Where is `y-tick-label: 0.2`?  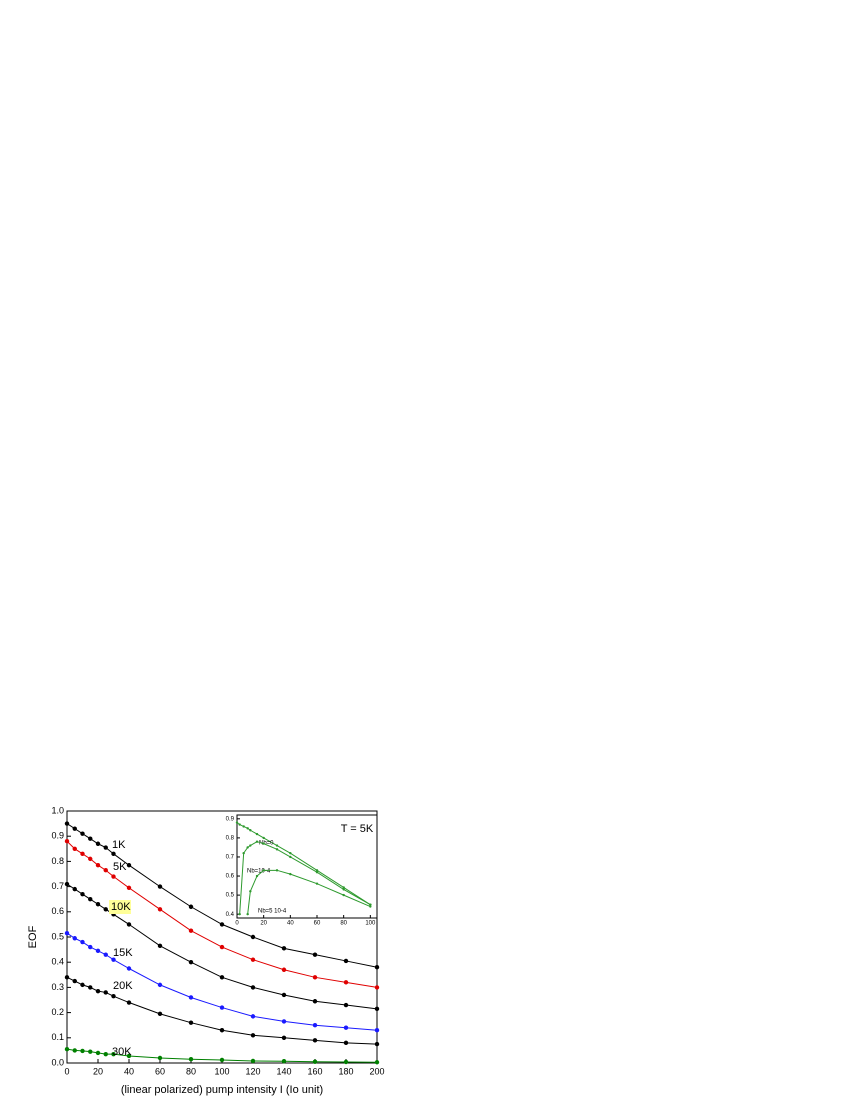 y-tick-label: 0.2 is located at coordinates (57, 1012).